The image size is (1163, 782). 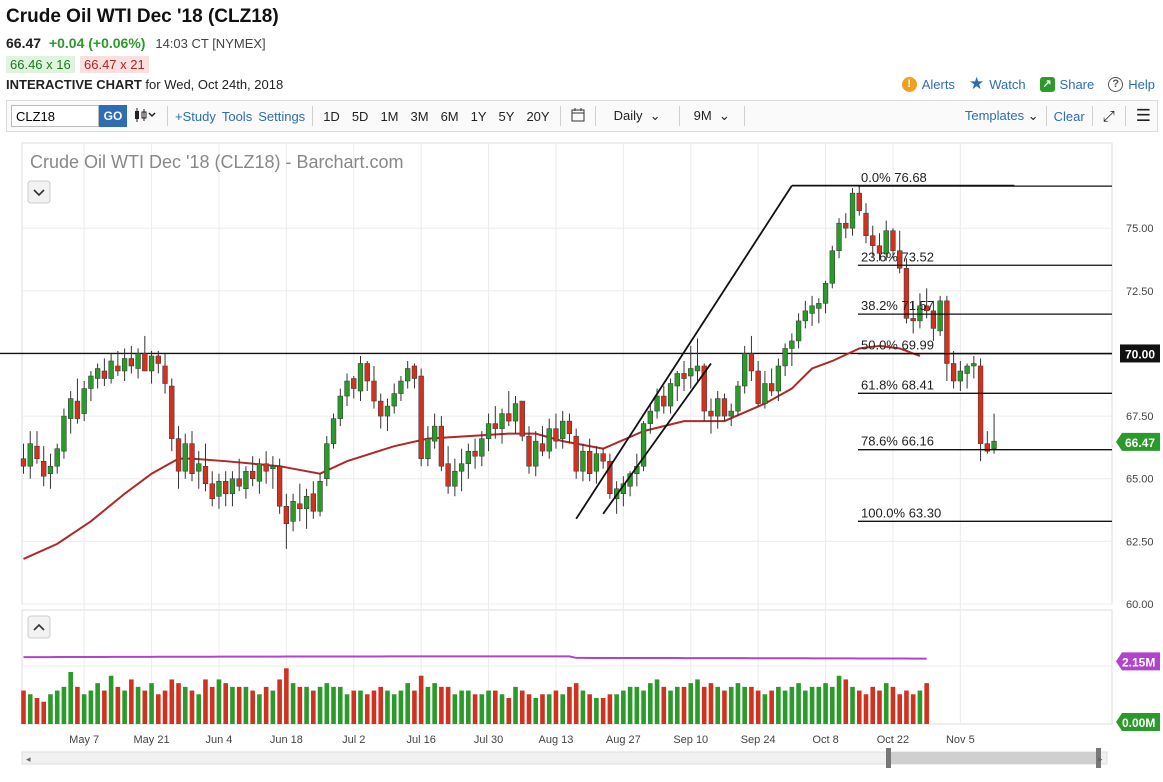 What do you see at coordinates (478, 116) in the screenshot?
I see `period-1y: 1Y` at bounding box center [478, 116].